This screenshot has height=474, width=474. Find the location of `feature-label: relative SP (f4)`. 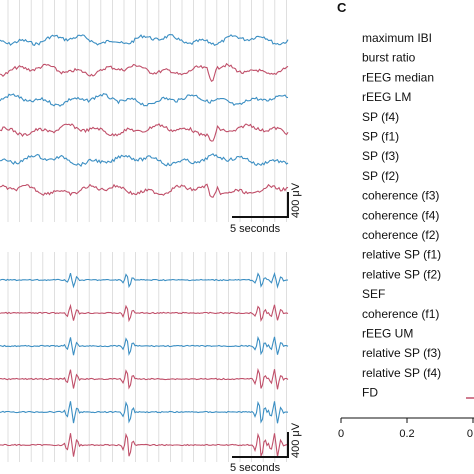

feature-label: relative SP (f4) is located at coordinates (401, 373).